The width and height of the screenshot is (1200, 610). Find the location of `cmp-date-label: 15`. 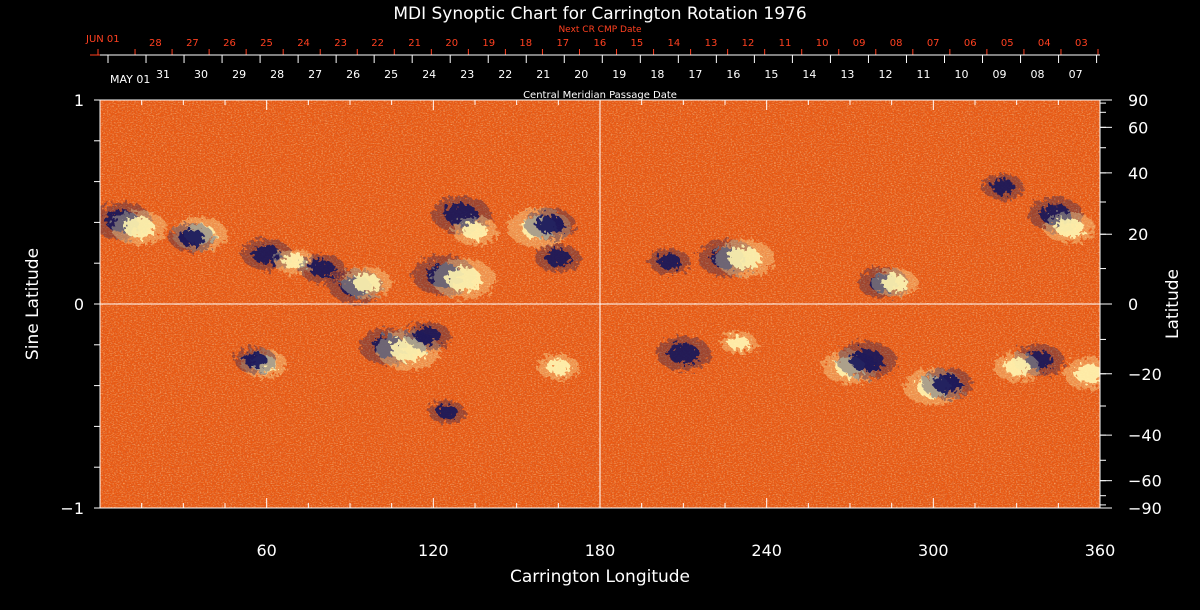

cmp-date-label: 15 is located at coordinates (771, 74).